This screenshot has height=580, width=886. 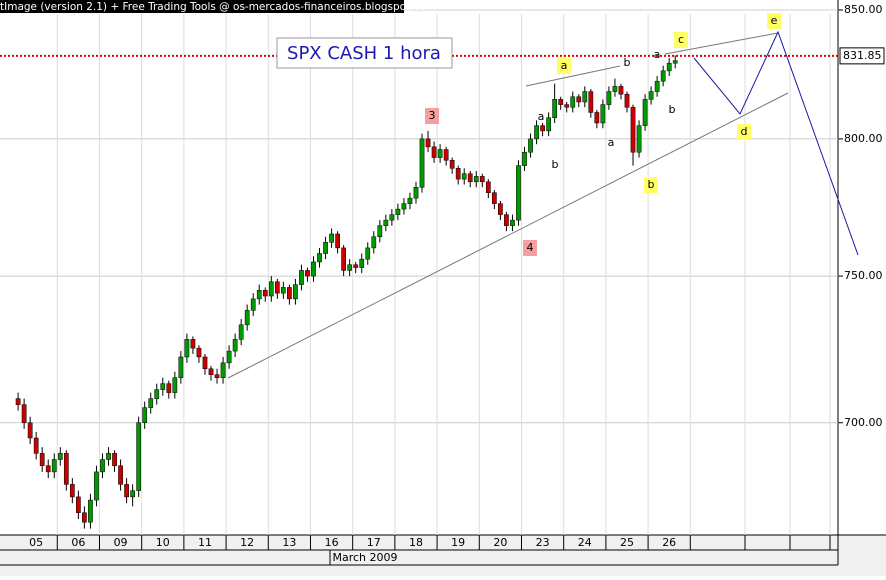 What do you see at coordinates (863, 422) in the screenshot?
I see `y-tick-label: 700.00` at bounding box center [863, 422].